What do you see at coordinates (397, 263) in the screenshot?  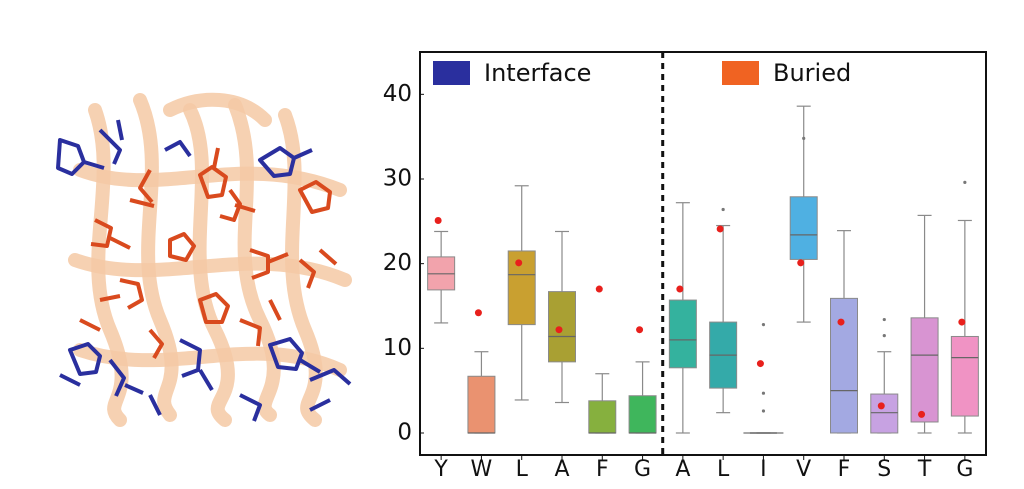 I see `y-tick-label: 20` at bounding box center [397, 263].